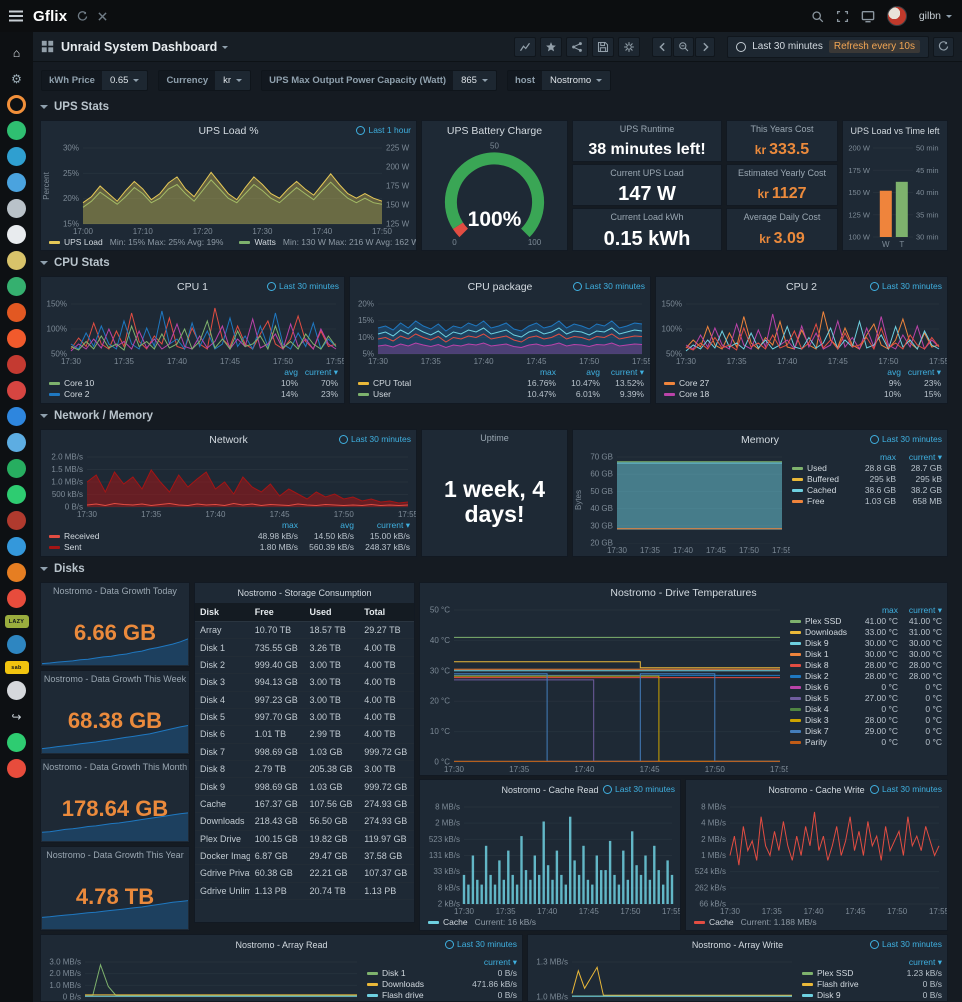 The height and width of the screenshot is (1002, 962). Describe the element at coordinates (222, 786) in the screenshot. I see `disk-link: Disk 9` at that location.